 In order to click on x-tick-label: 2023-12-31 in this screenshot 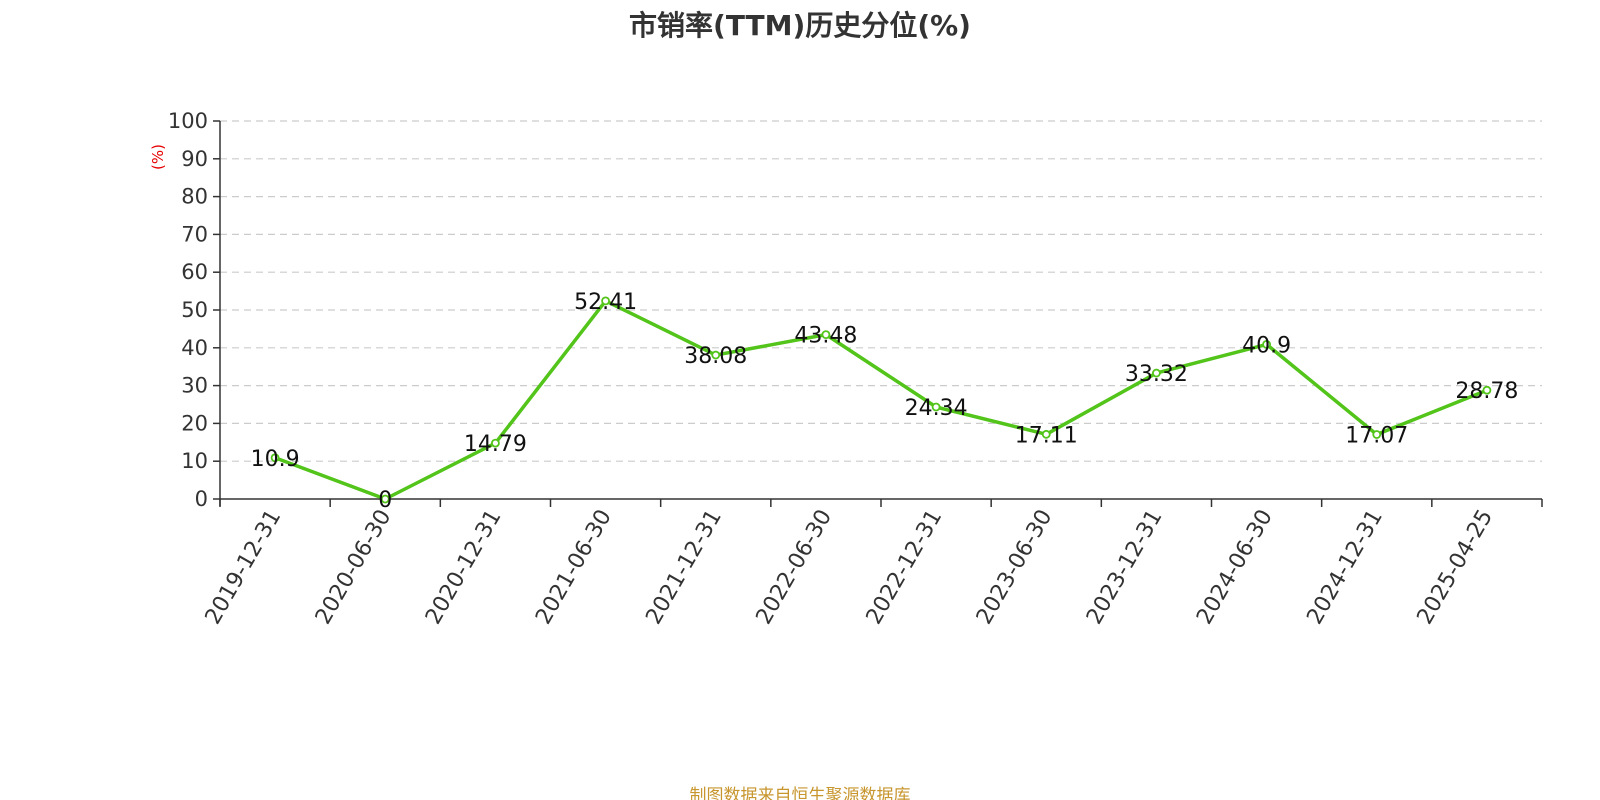, I will do `click(1125, 567)`.